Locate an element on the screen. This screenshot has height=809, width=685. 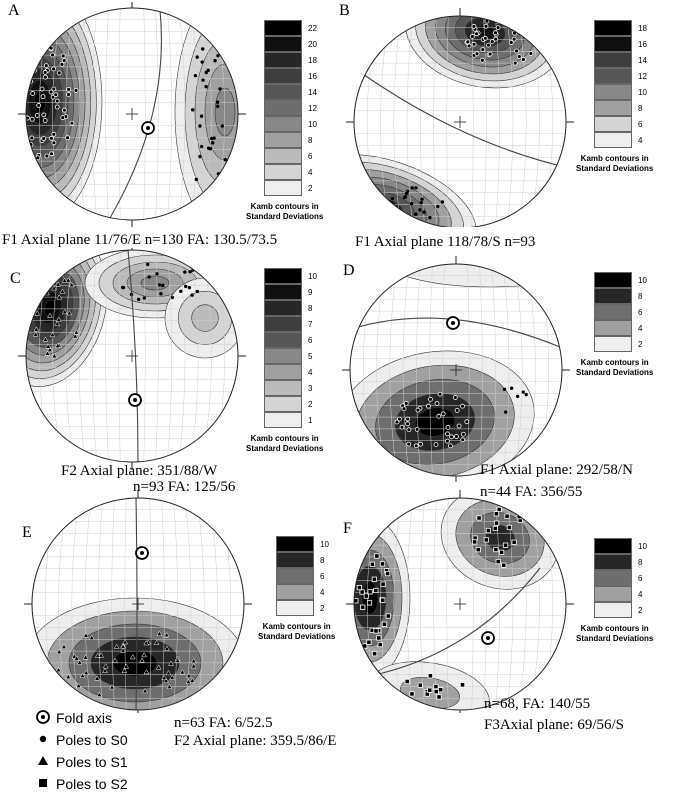
panel-label-d: D is located at coordinates (349, 270).